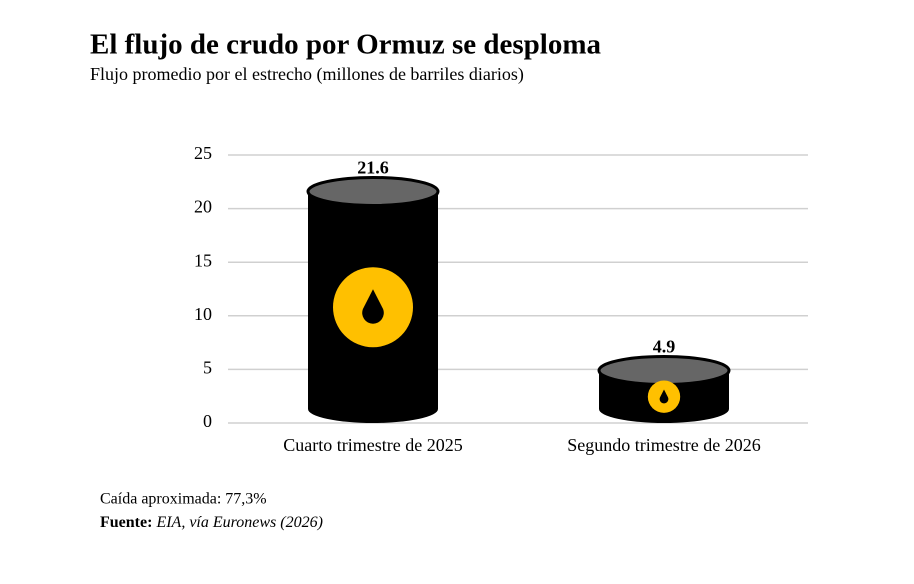  What do you see at coordinates (203, 207) in the screenshot?
I see `y-tick-label: 20` at bounding box center [203, 207].